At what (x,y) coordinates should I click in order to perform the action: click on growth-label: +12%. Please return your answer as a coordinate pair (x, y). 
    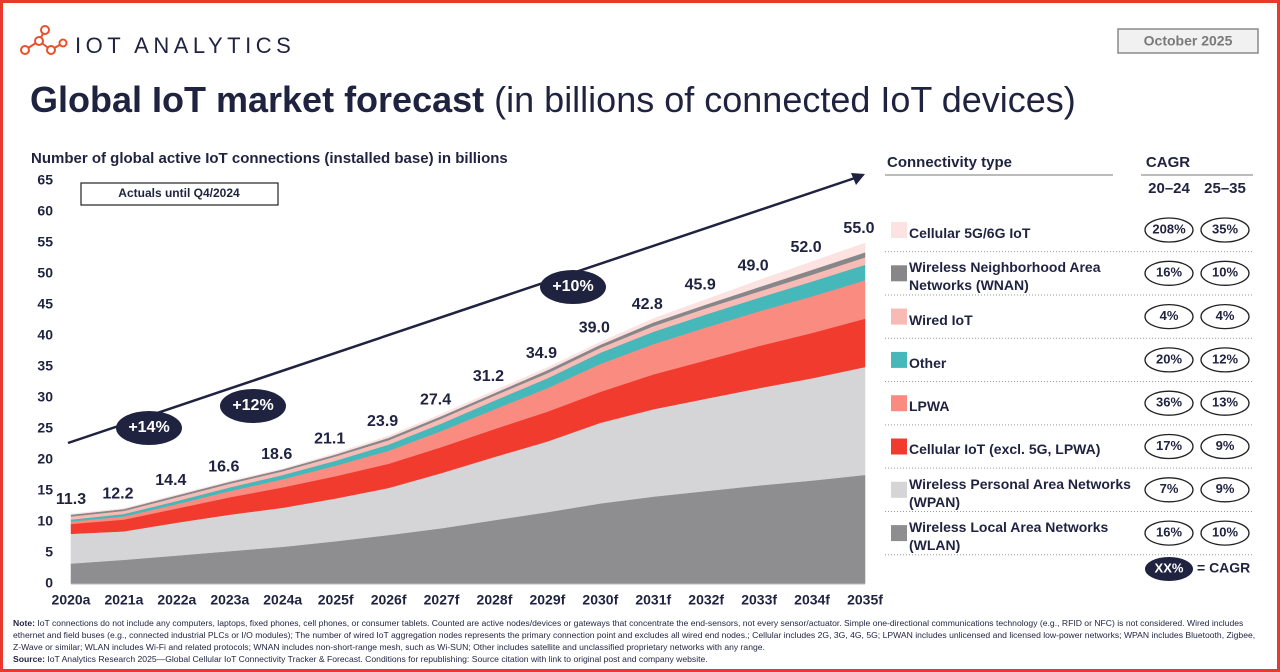
    Looking at the image, I should click on (252, 405).